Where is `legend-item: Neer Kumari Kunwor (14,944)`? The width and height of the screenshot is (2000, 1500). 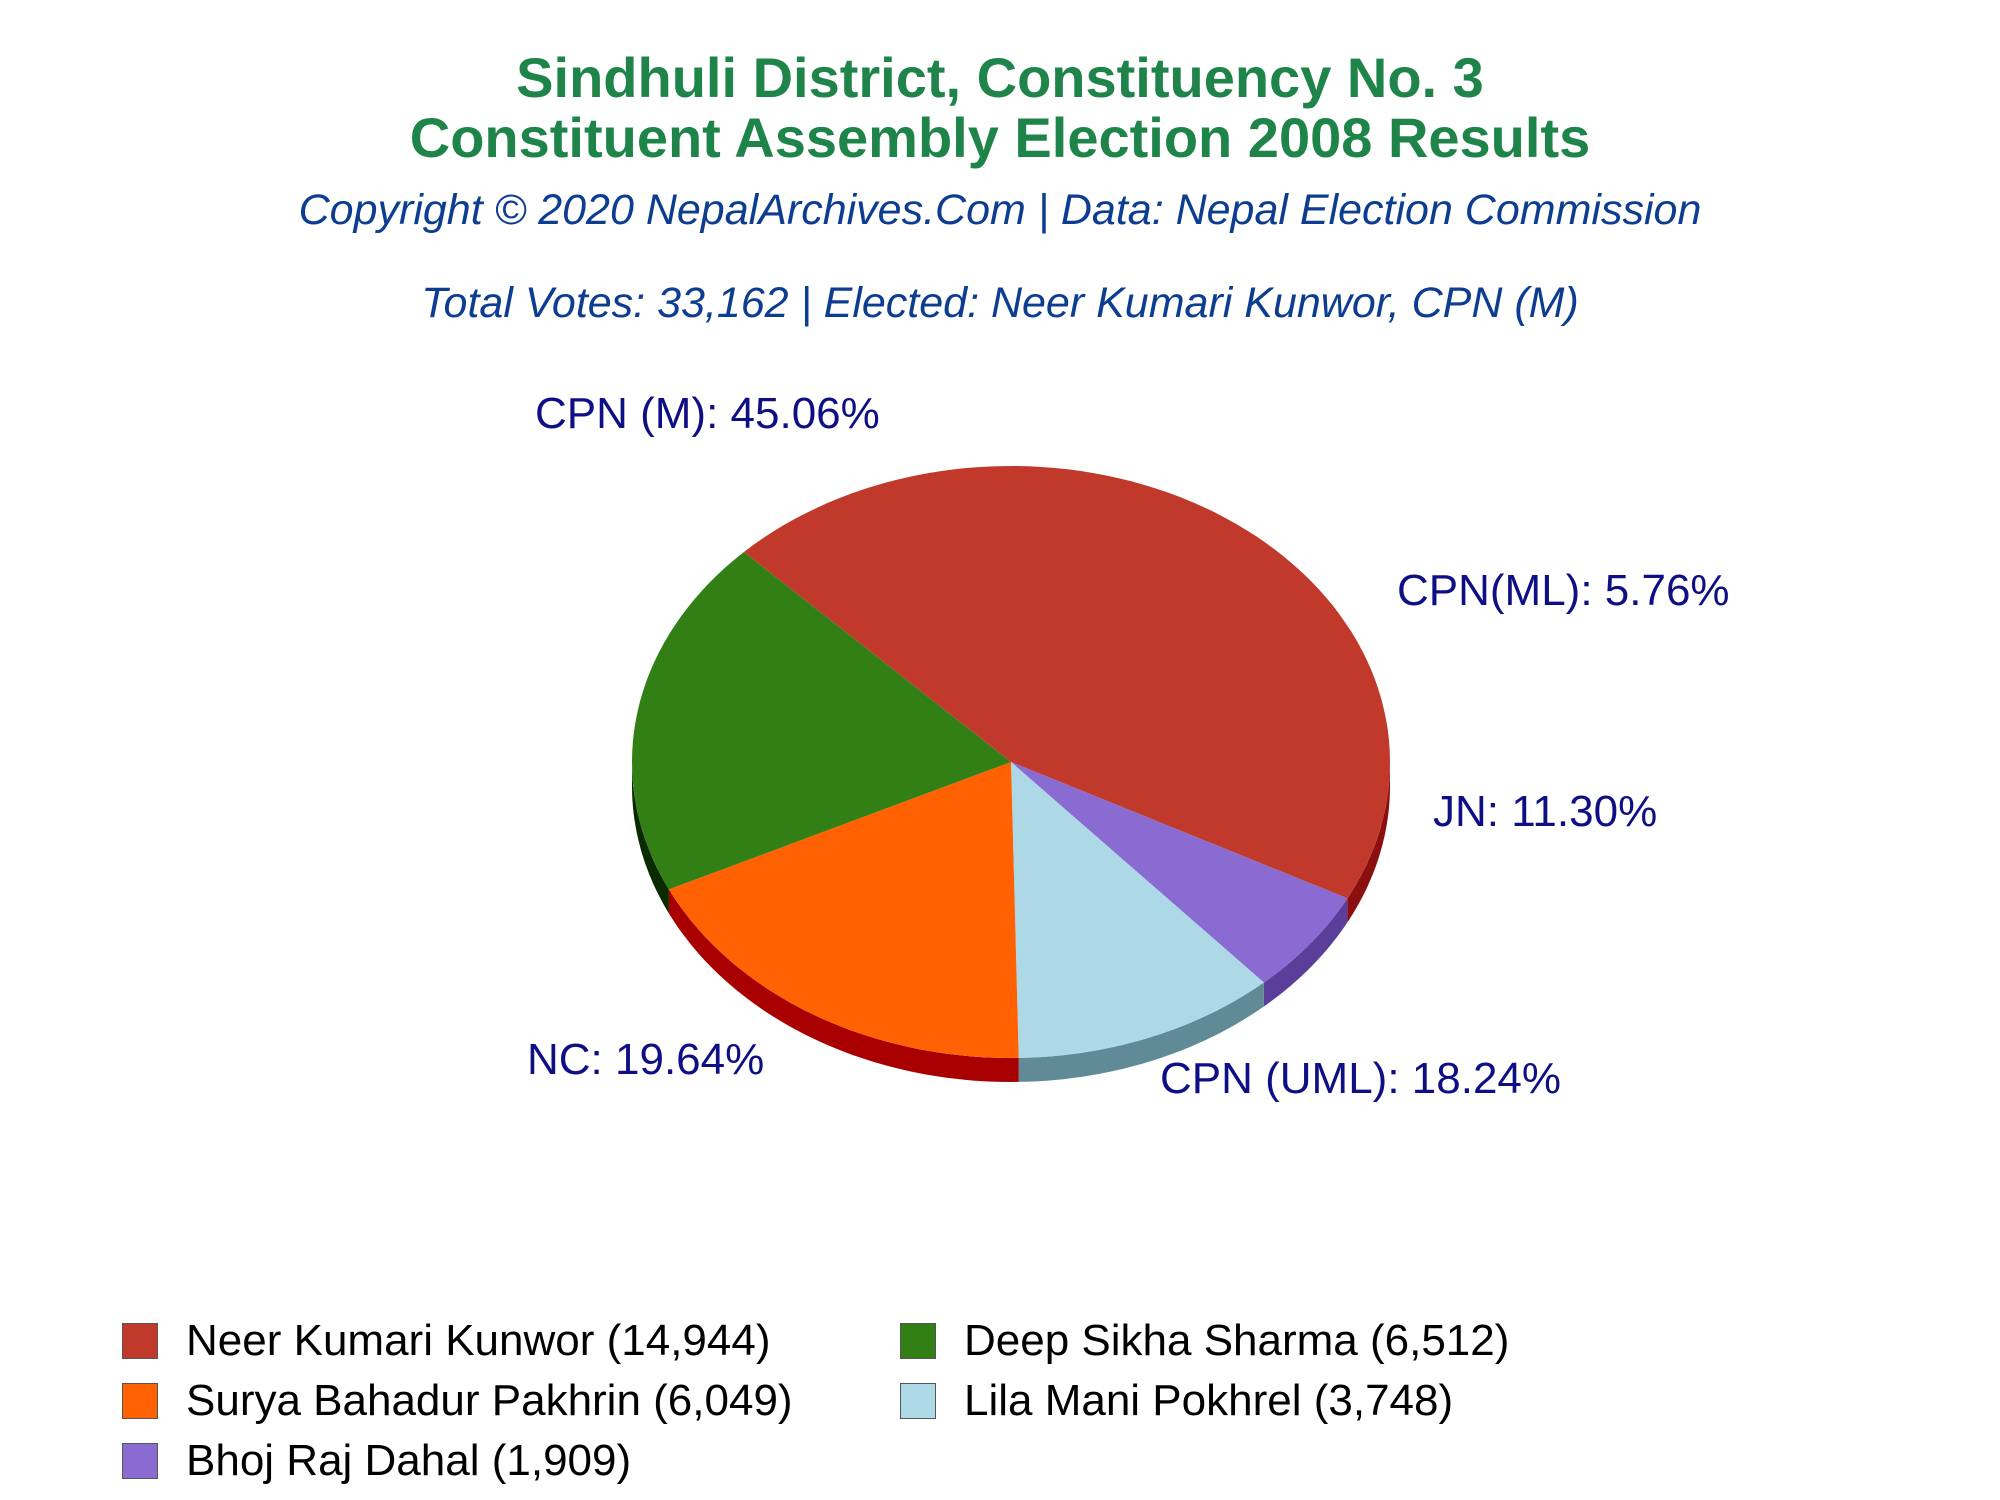 legend-item: Neer Kumari Kunwor (14,944) is located at coordinates (446, 1341).